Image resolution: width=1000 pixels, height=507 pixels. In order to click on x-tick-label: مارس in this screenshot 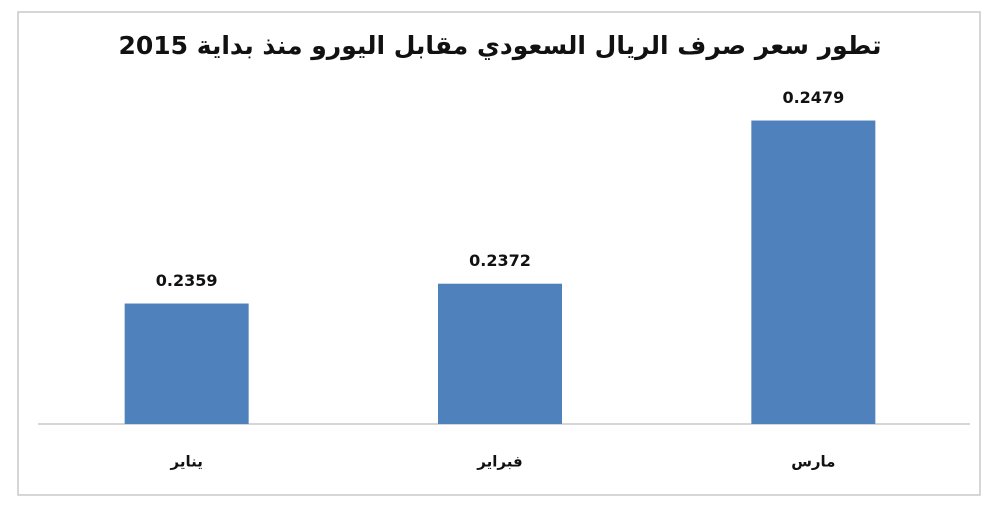, I will do `click(813, 462)`.